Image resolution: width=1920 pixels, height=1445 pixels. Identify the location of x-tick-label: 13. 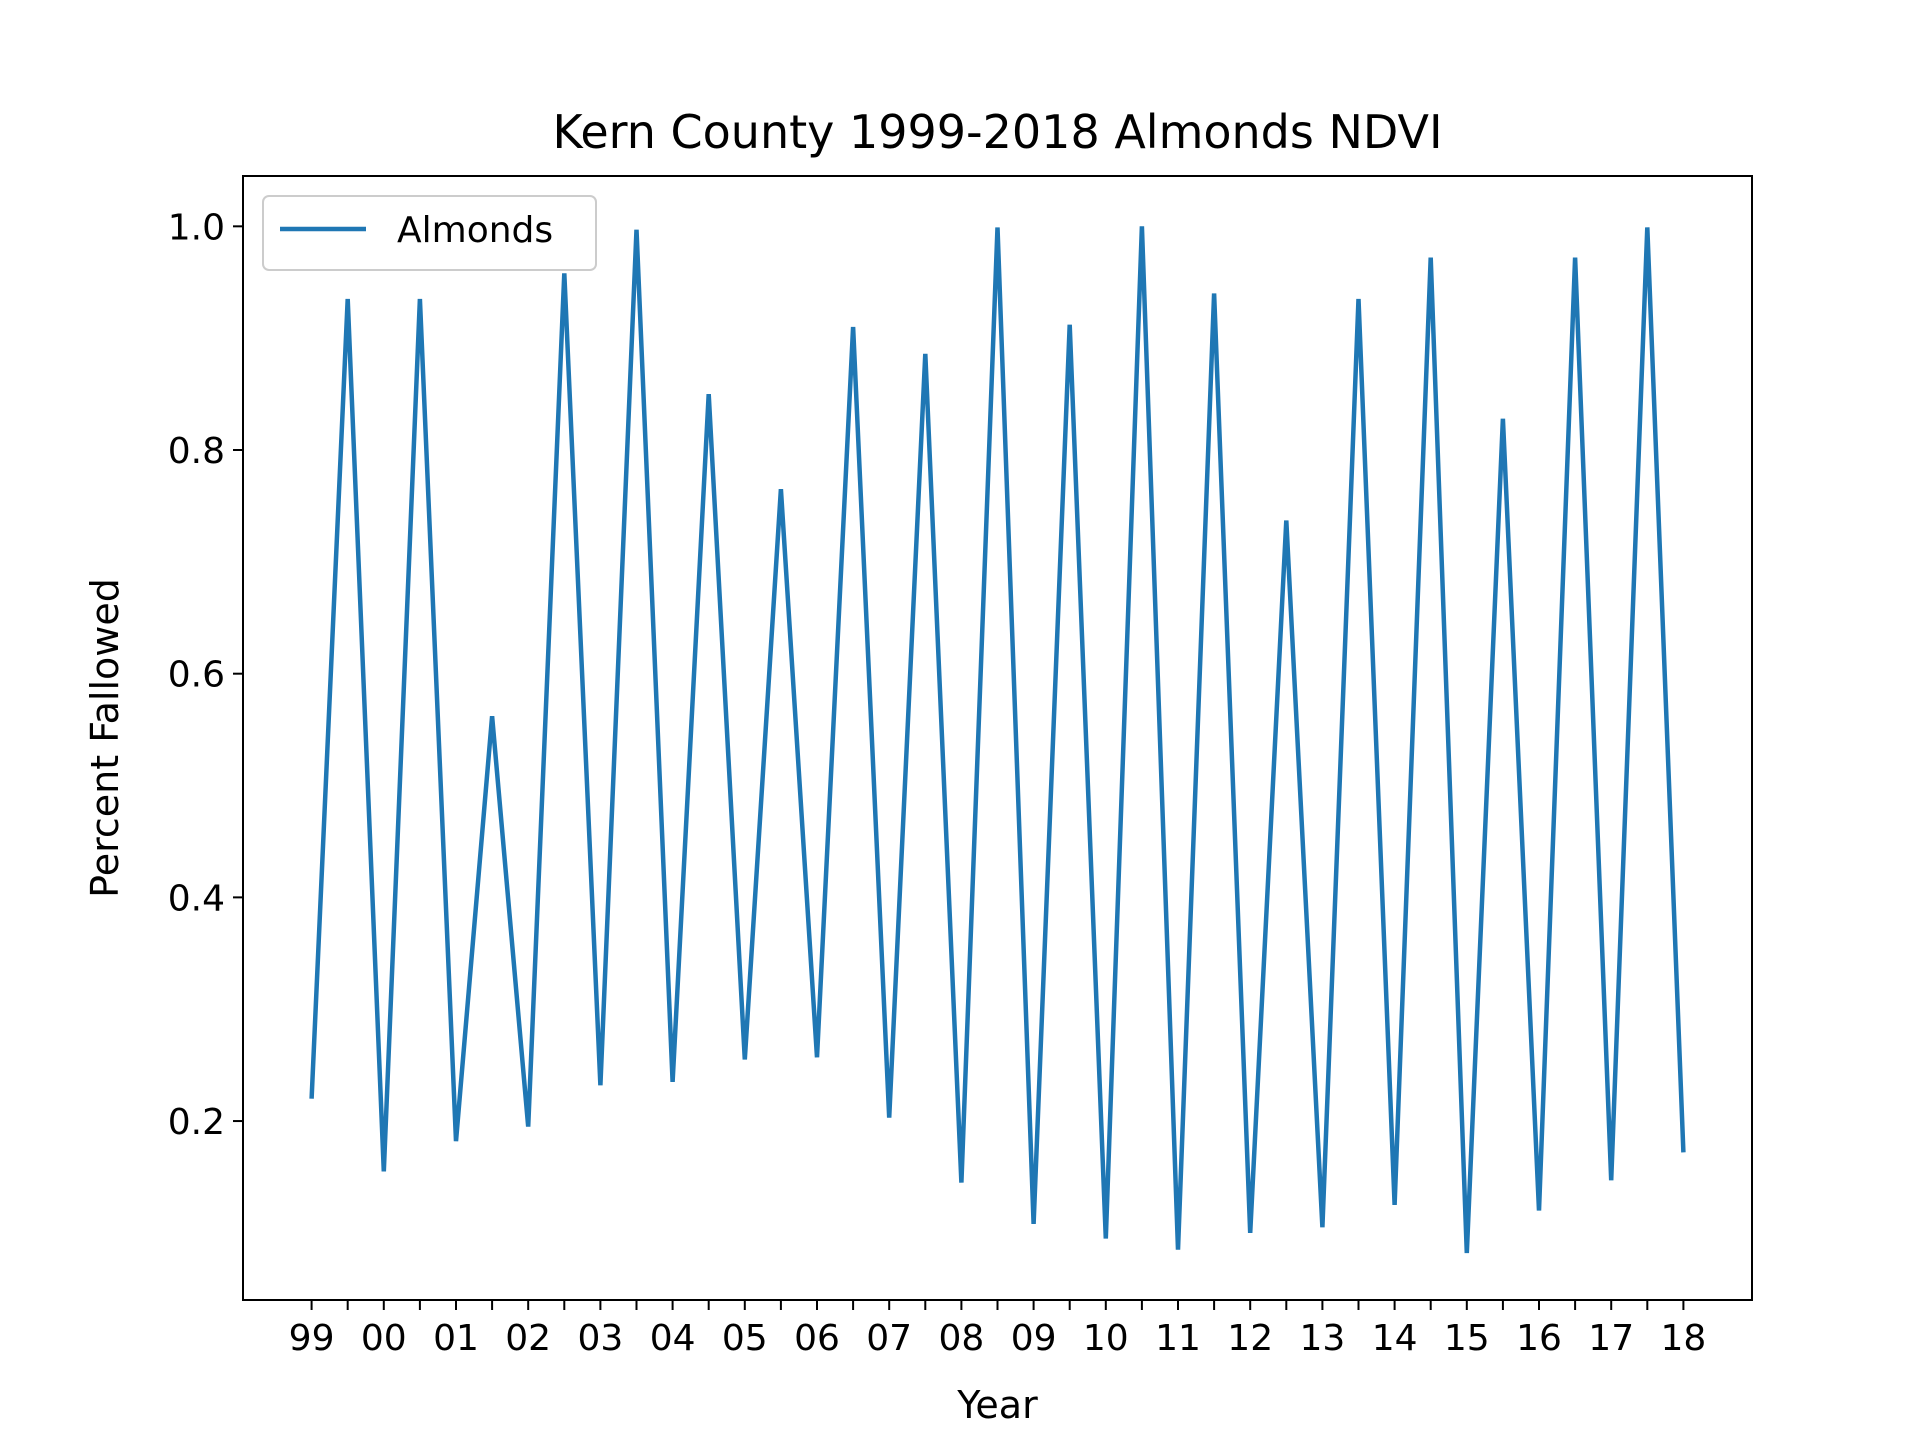
(1322, 1338).